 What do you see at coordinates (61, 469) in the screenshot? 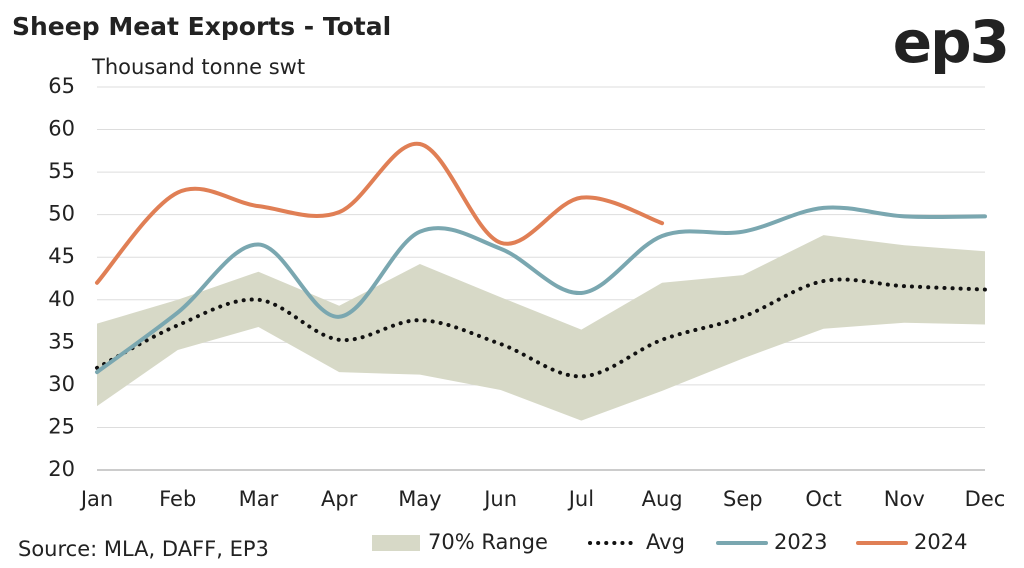
I see `y-tick-label: 20` at bounding box center [61, 469].